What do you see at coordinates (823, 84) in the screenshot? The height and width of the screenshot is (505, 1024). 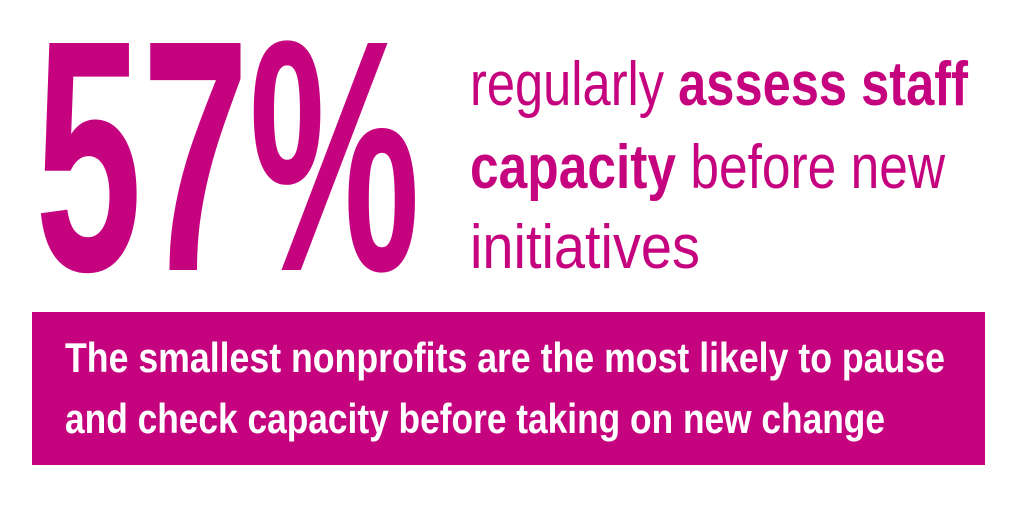 I see `description-bold: assess staff` at bounding box center [823, 84].